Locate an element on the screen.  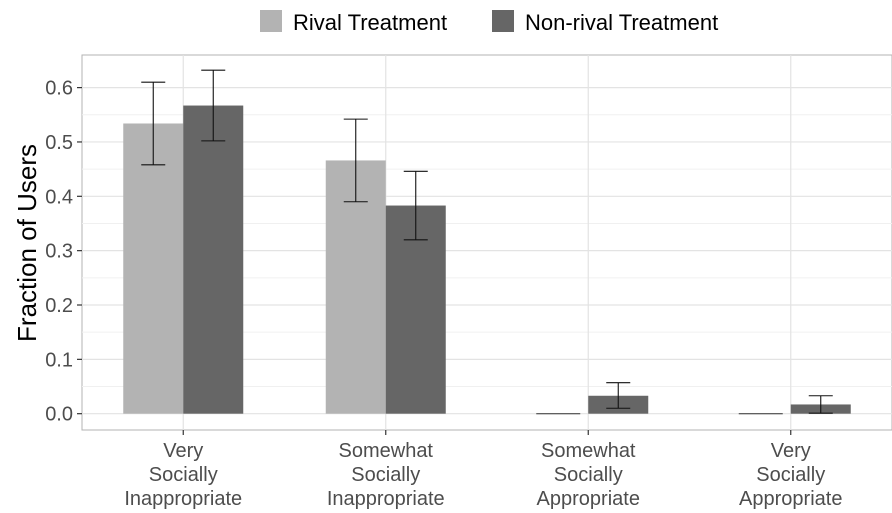
legend: Rival Treatment Non-rival Treatment is located at coordinates (489, 22).